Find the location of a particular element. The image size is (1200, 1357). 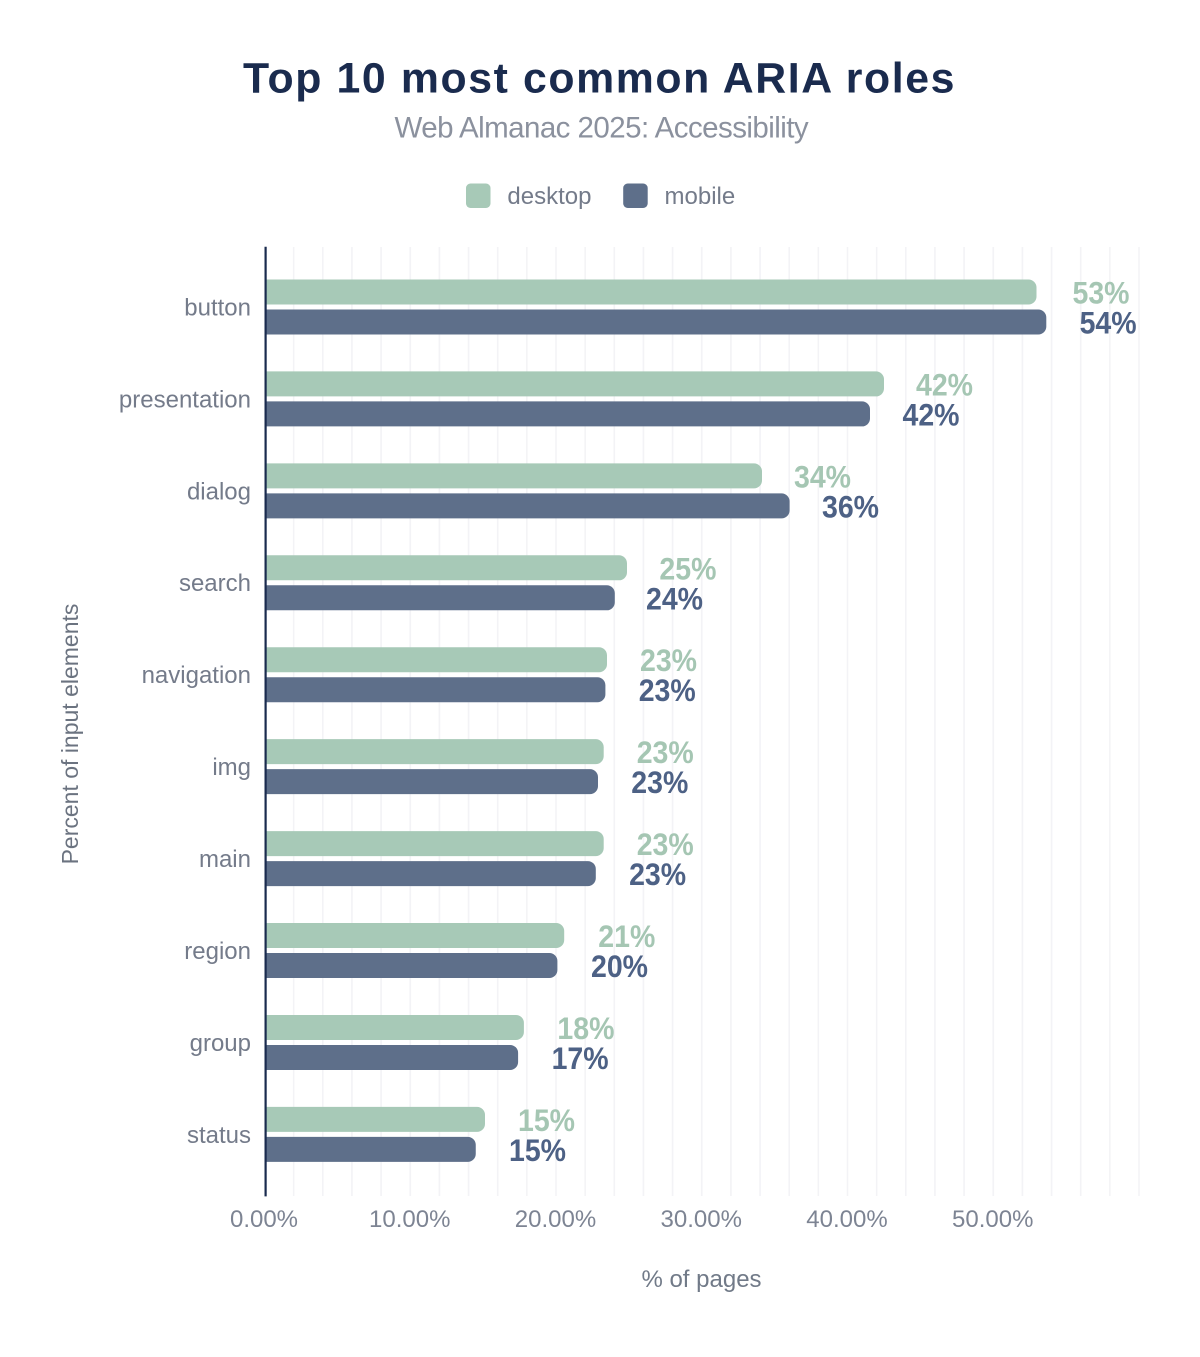

svg-text: 20% is located at coordinates (619, 966).